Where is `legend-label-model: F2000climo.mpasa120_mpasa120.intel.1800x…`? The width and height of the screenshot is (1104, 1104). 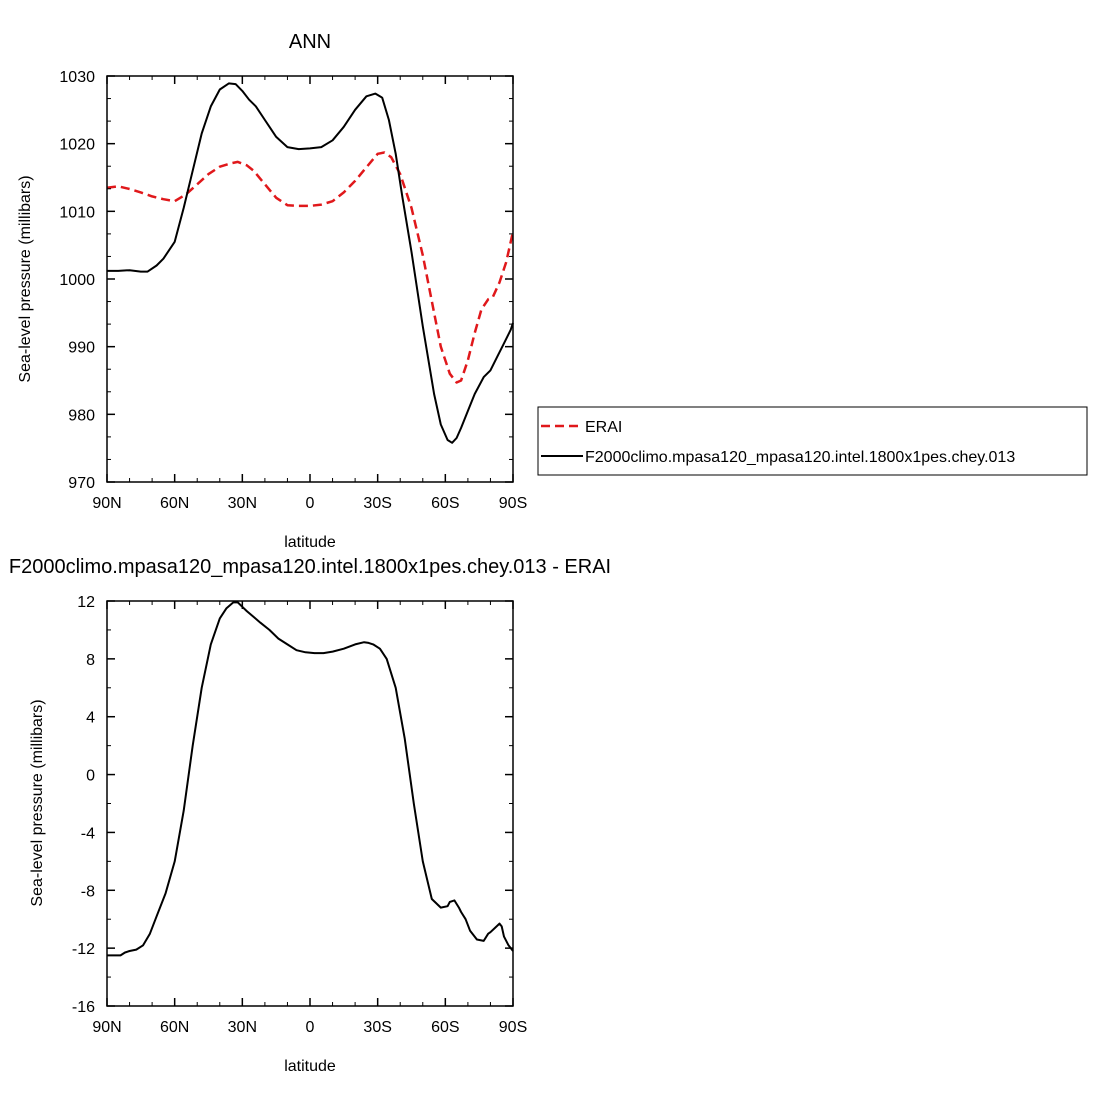 legend-label-model: F2000climo.mpasa120_mpasa120.intel.1800x… is located at coordinates (800, 457).